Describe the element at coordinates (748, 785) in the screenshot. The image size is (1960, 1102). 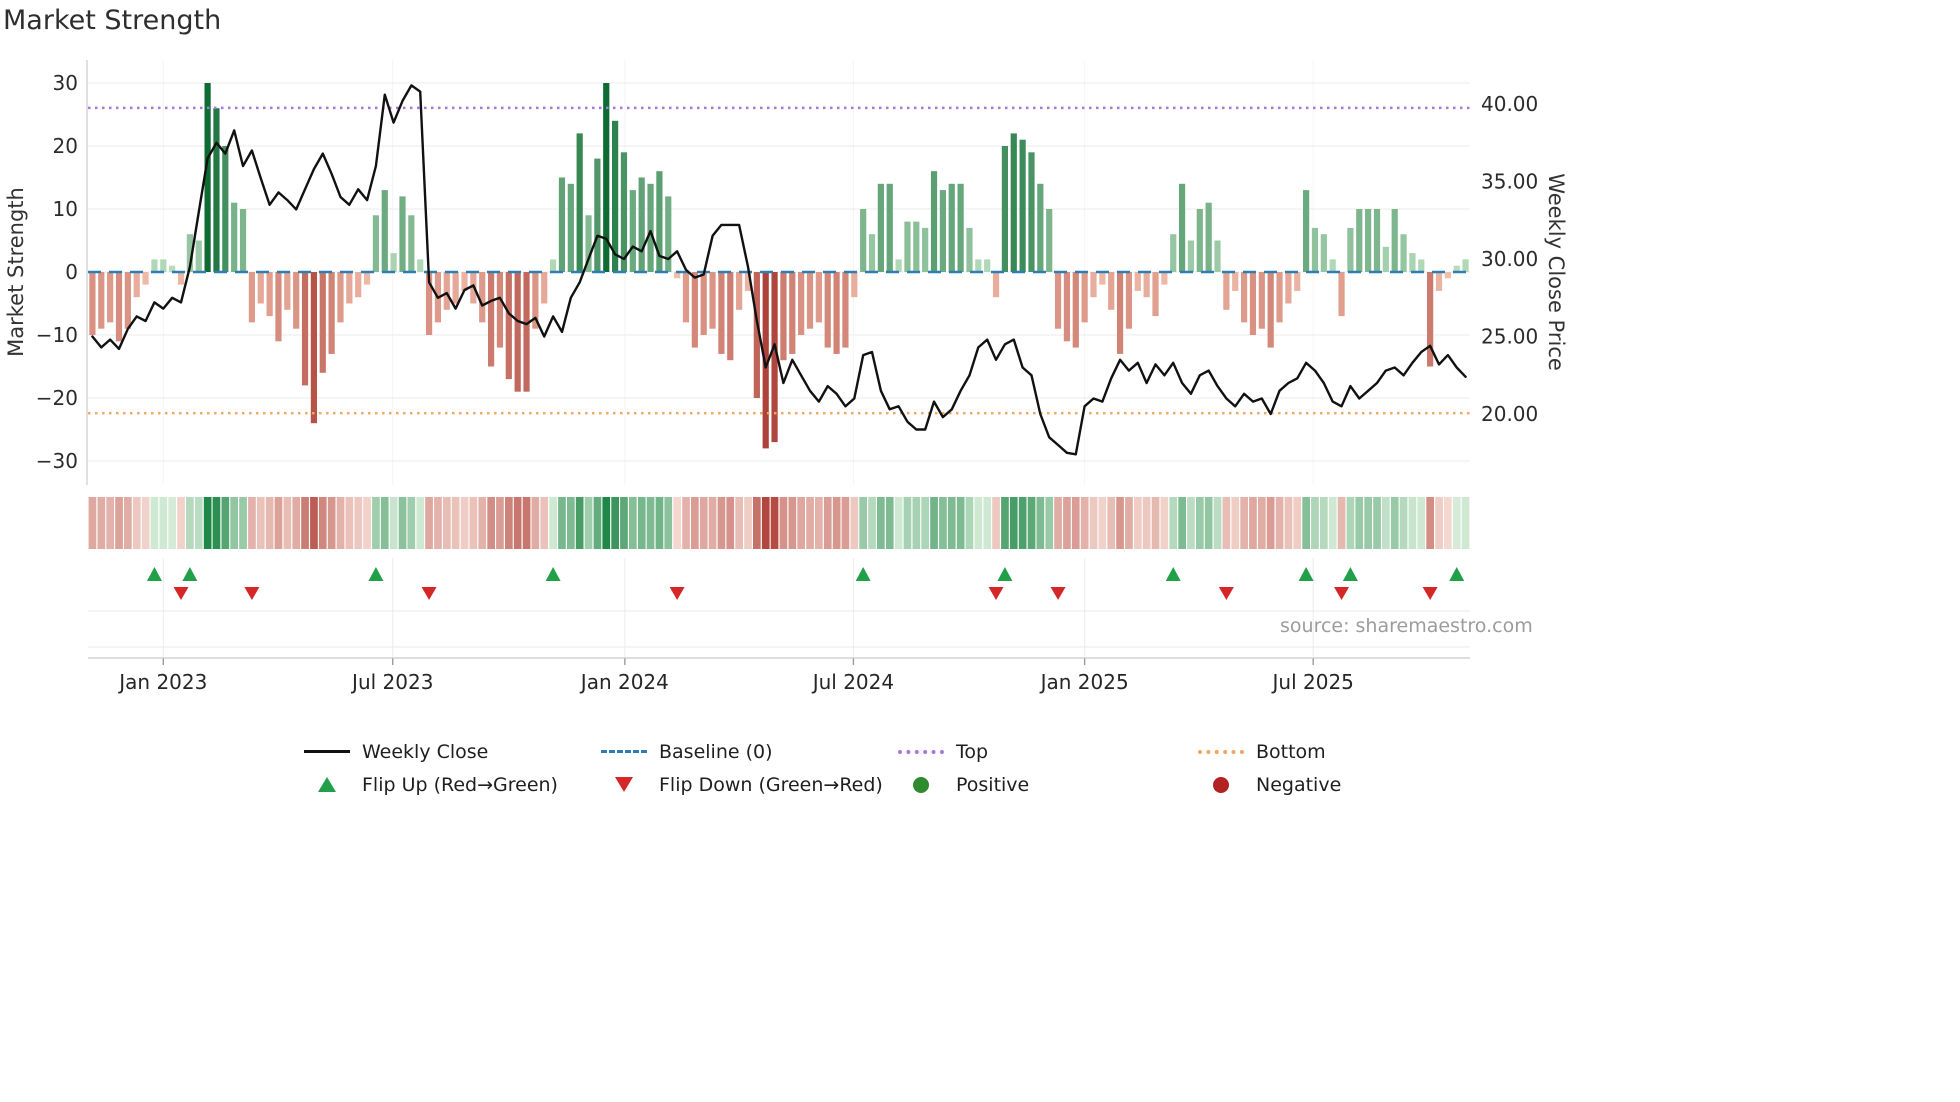
I see `legend-item-flip-down: Flip Down (Green→Red)` at that location.